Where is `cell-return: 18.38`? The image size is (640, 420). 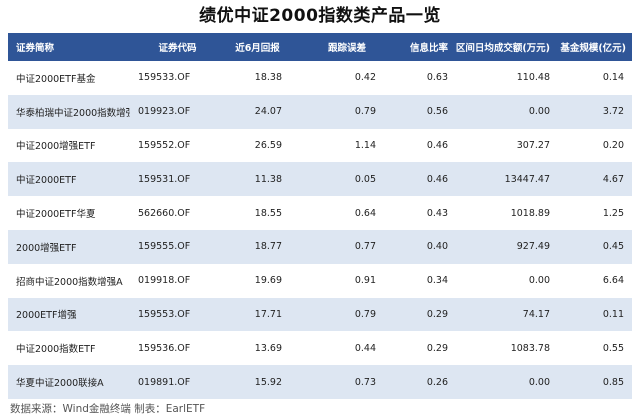
cell-return: 18.38 is located at coordinates (268, 78).